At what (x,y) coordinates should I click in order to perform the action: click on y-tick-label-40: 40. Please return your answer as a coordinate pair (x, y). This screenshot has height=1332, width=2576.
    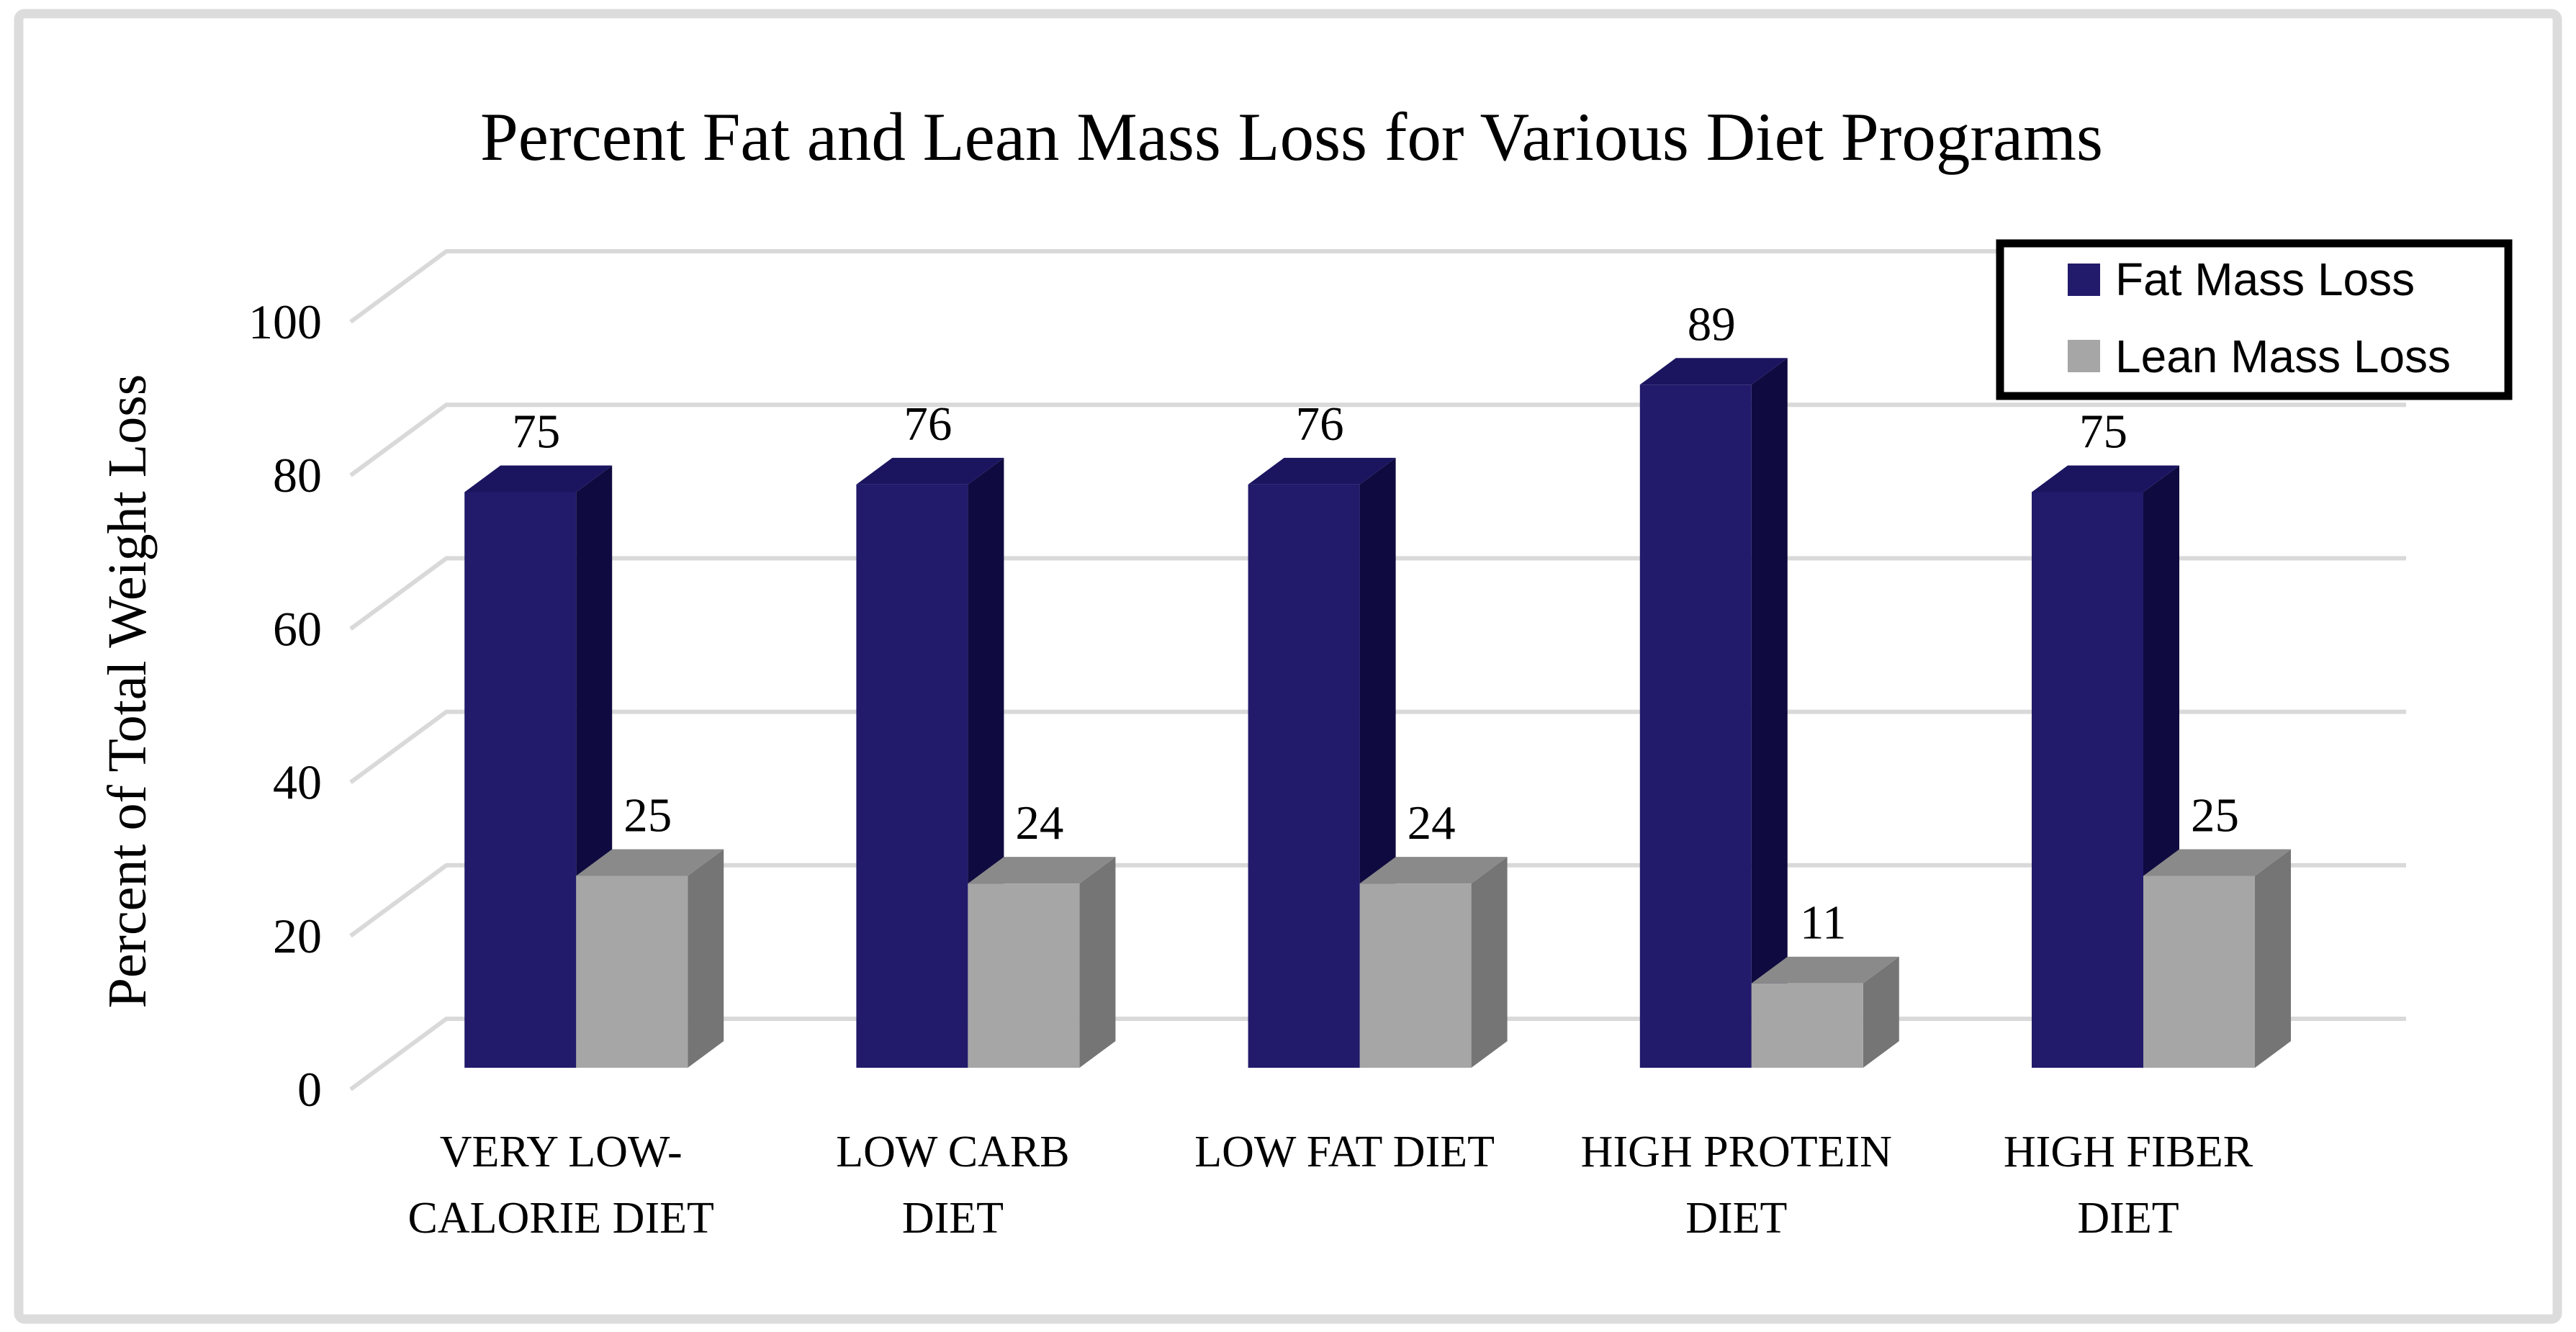
    Looking at the image, I should click on (297, 782).